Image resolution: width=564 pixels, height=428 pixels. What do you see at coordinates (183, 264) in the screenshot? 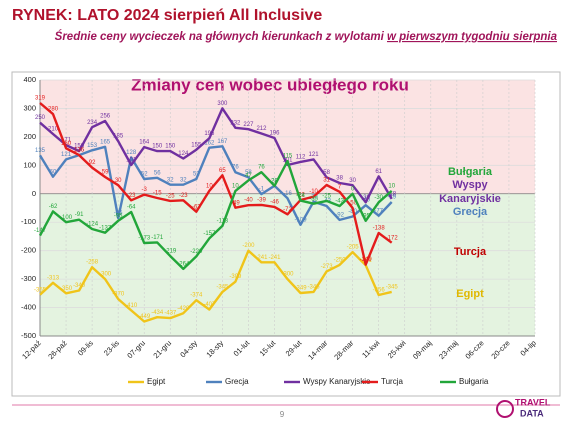
I see `data-label: -264` at bounding box center [183, 264].